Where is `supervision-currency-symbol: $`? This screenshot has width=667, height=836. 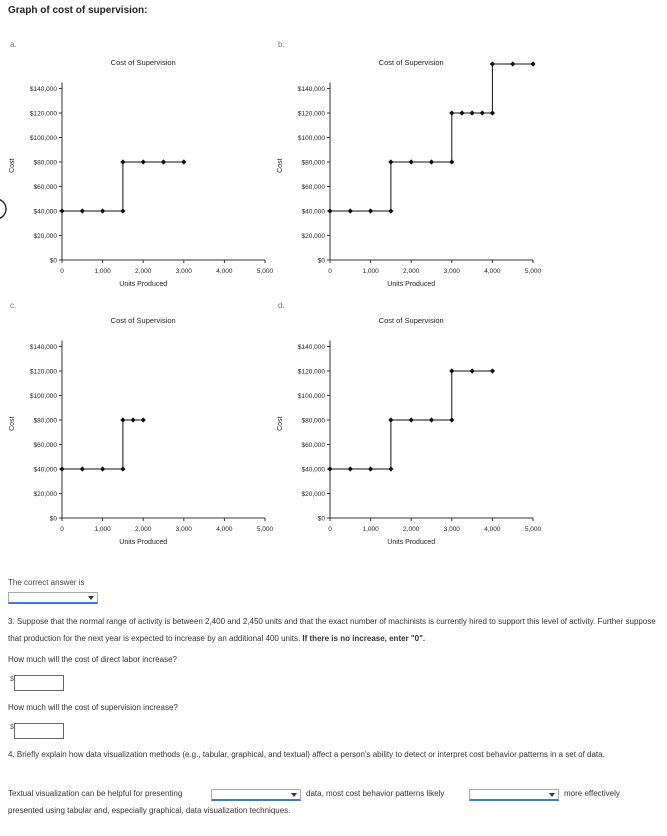 supervision-currency-symbol: $ is located at coordinates (12, 727).